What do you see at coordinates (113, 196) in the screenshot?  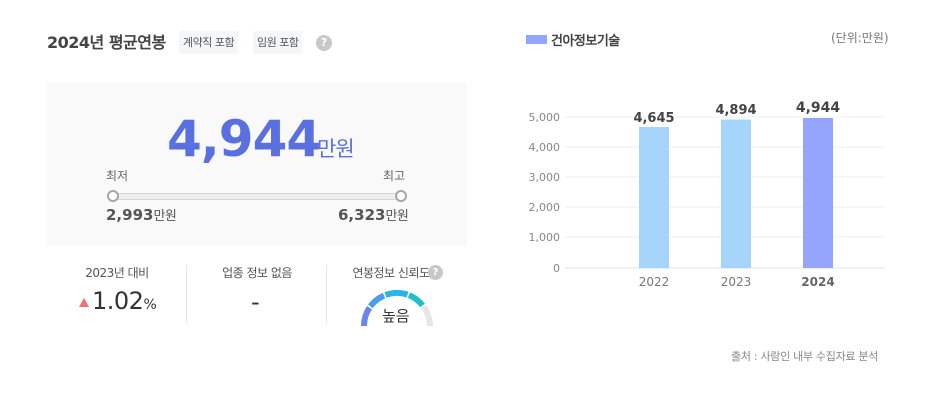 I see `min-marker-icon` at bounding box center [113, 196].